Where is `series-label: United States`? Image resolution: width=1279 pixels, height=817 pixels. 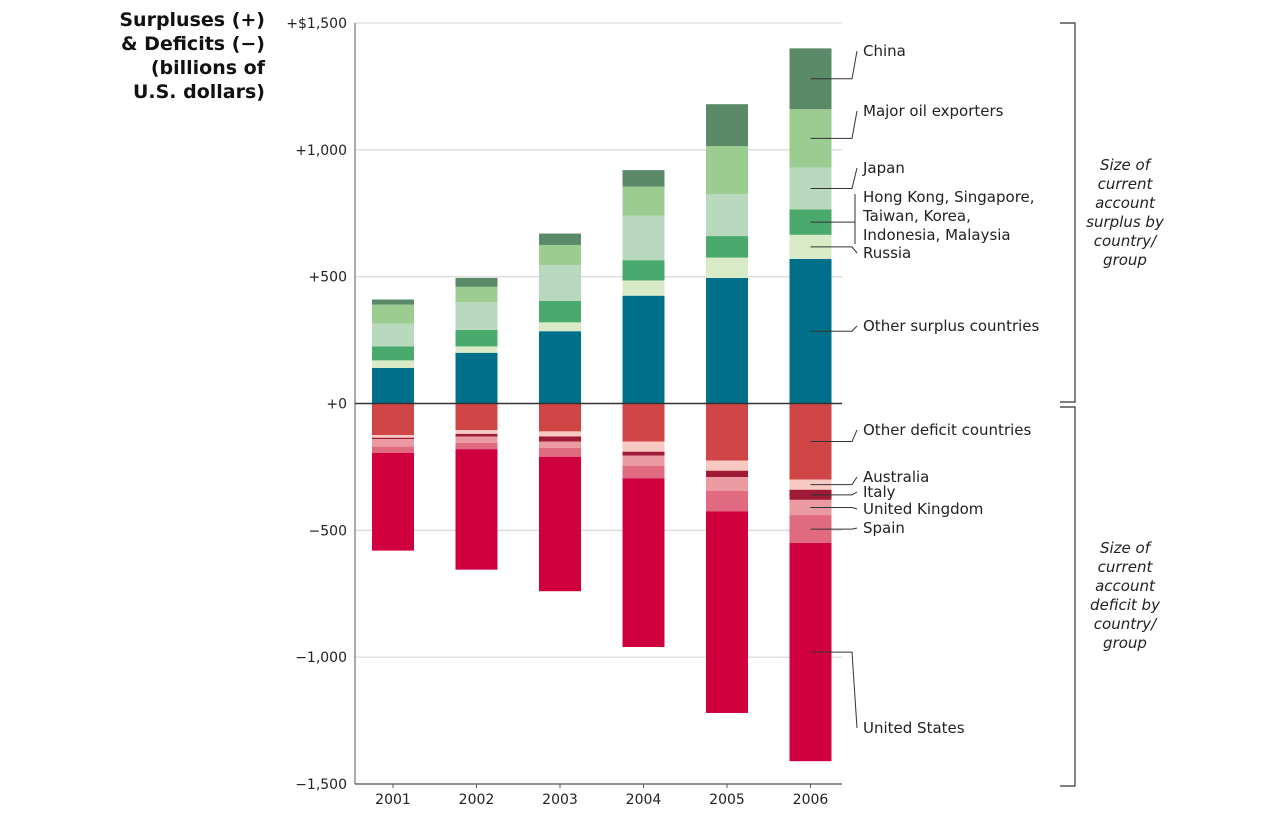 series-label: United States is located at coordinates (914, 728).